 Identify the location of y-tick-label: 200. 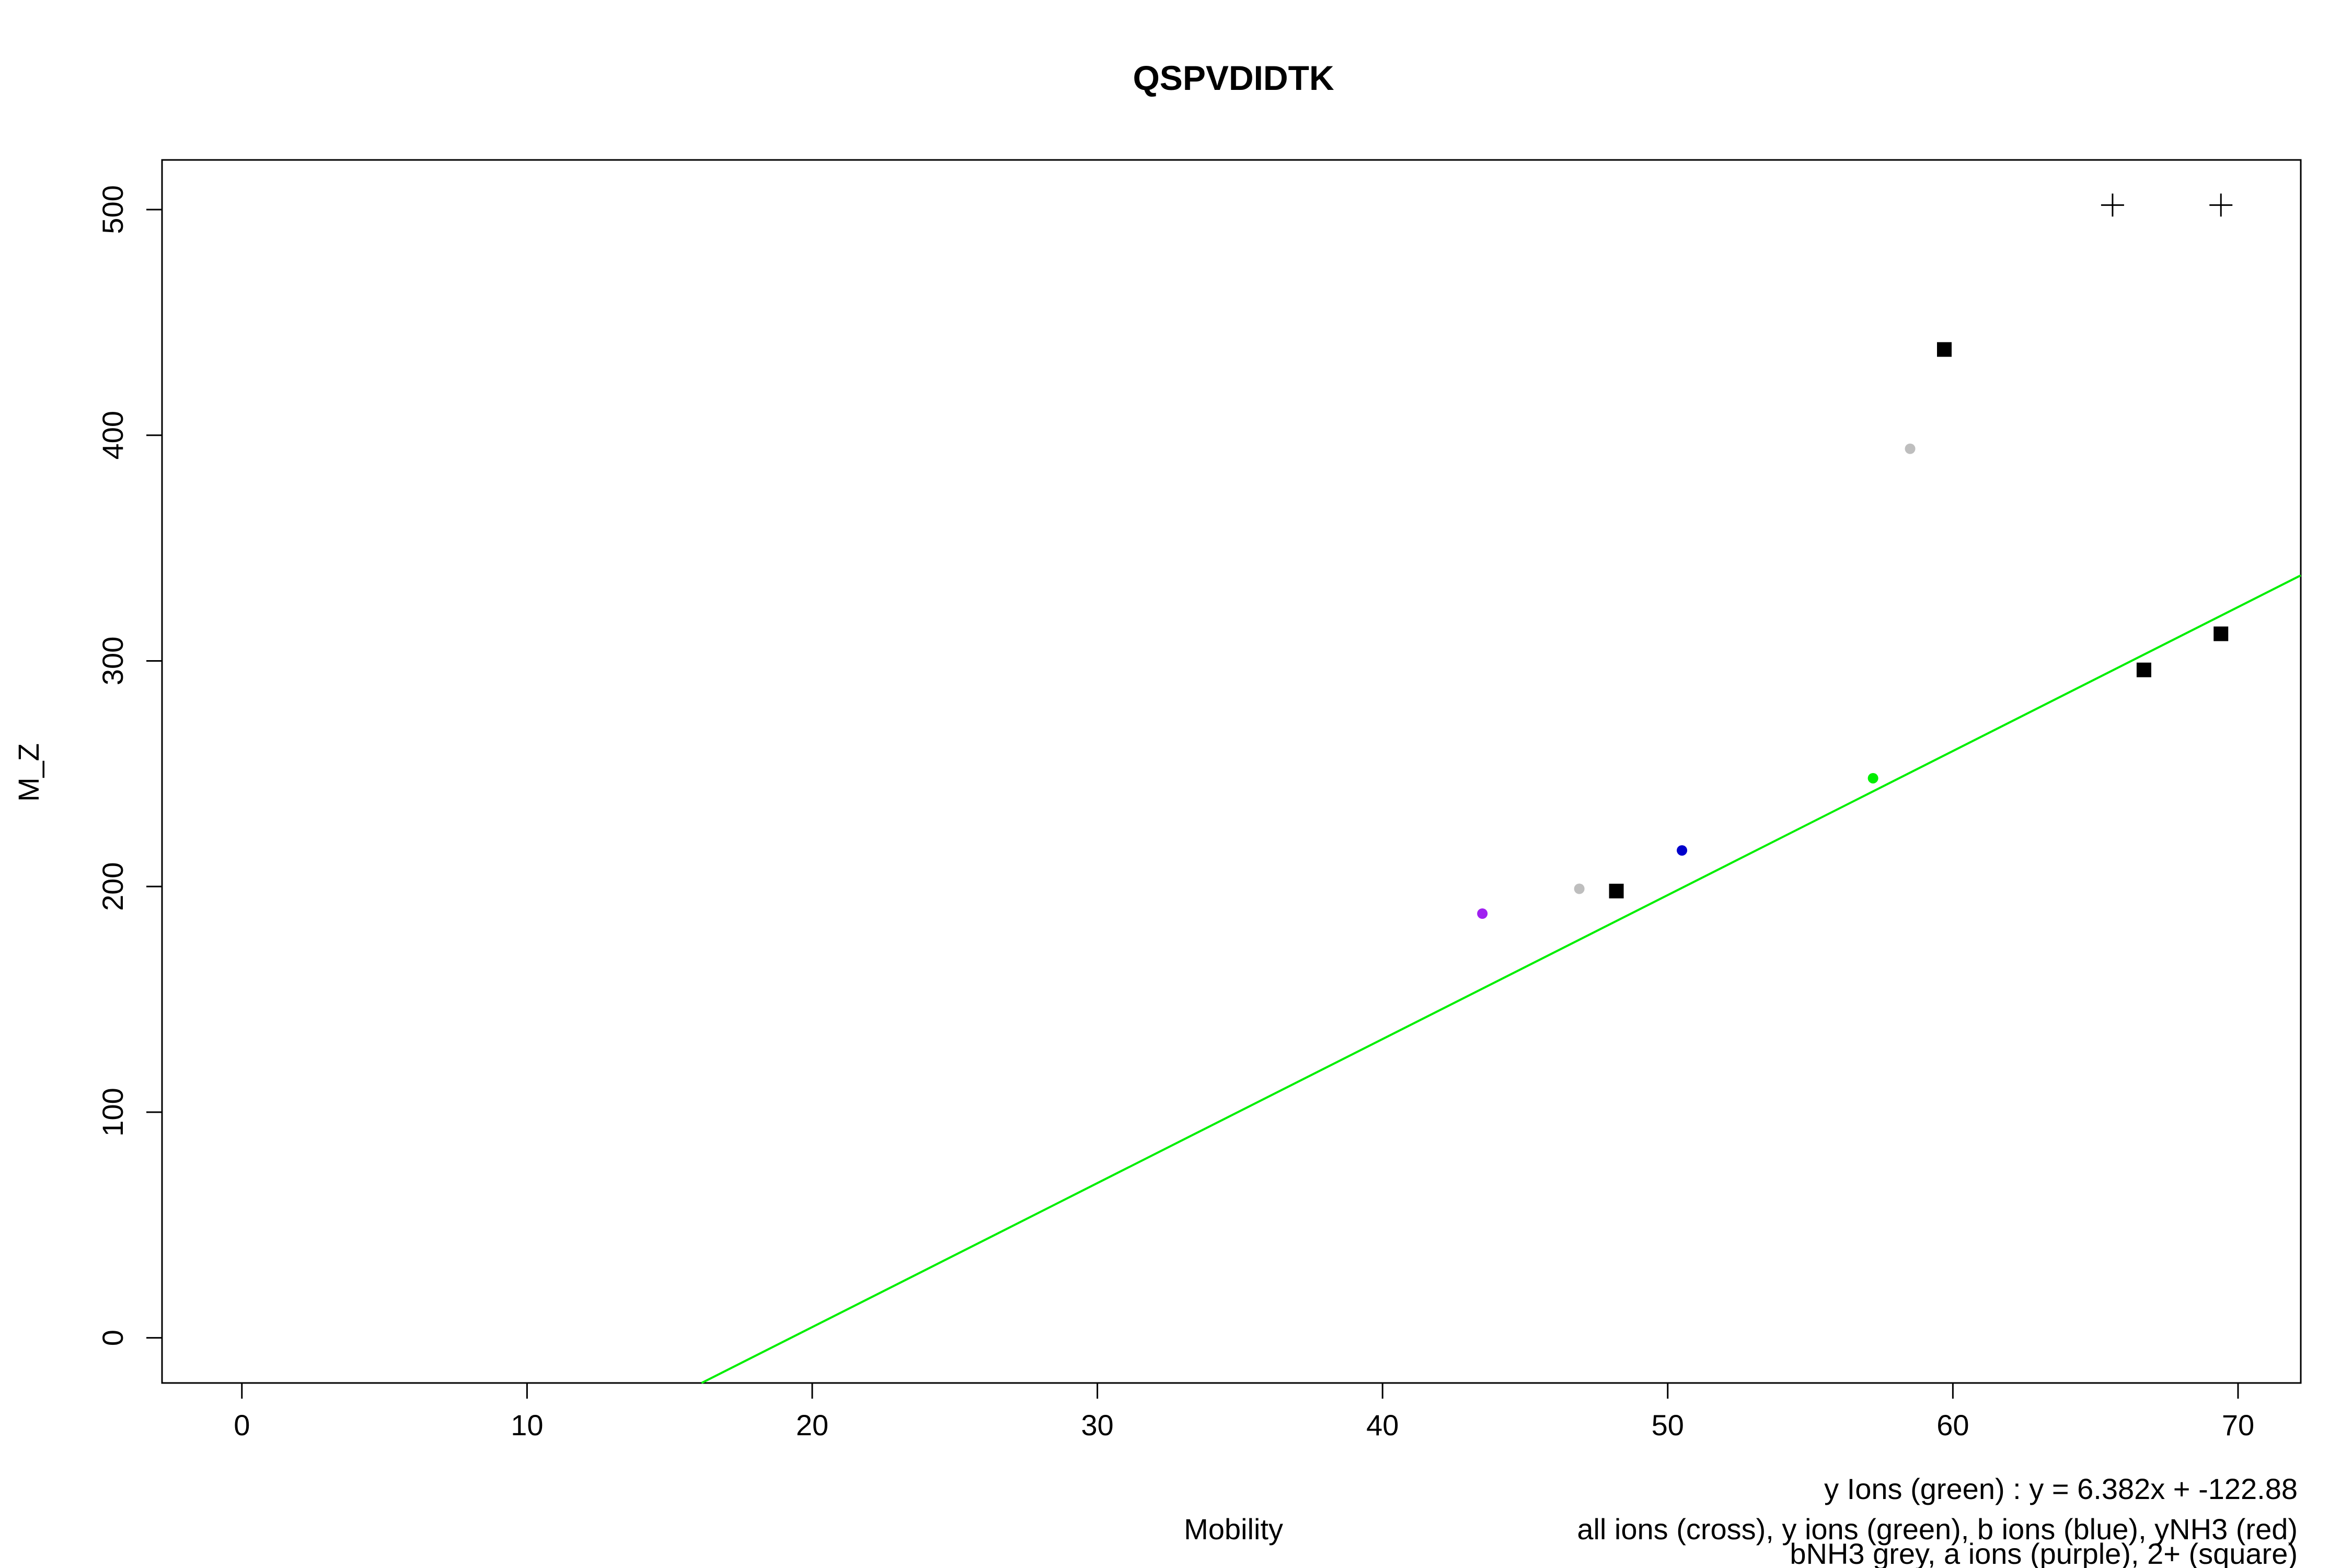
(112, 886).